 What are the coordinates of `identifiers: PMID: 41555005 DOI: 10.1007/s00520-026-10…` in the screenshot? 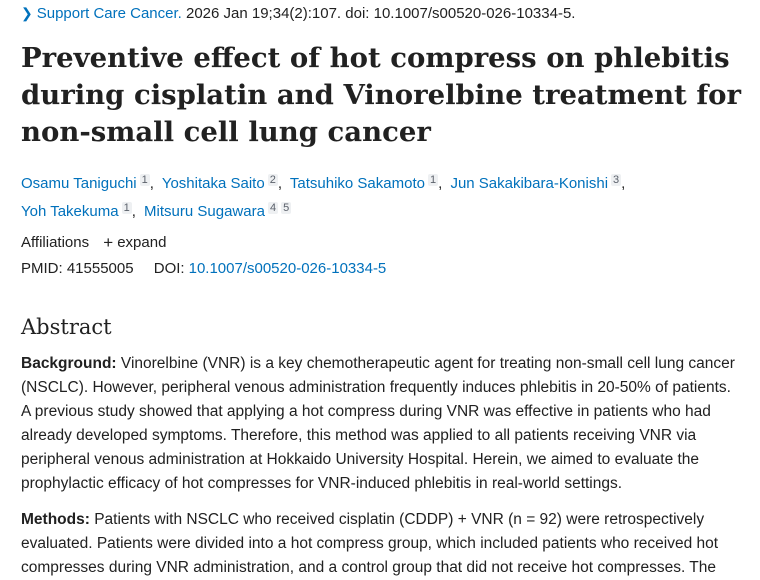 It's located at (203, 269).